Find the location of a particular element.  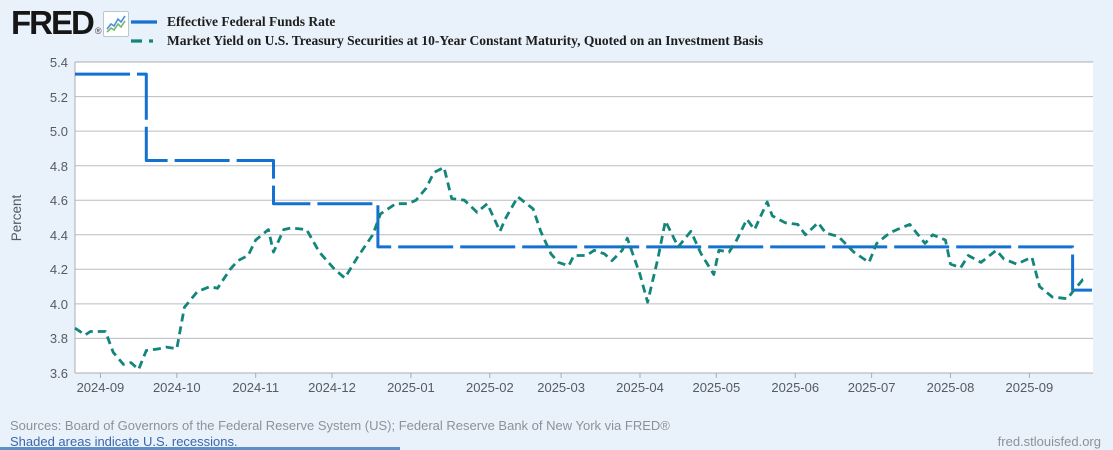

y-tick-label: 4.6 is located at coordinates (58, 201).